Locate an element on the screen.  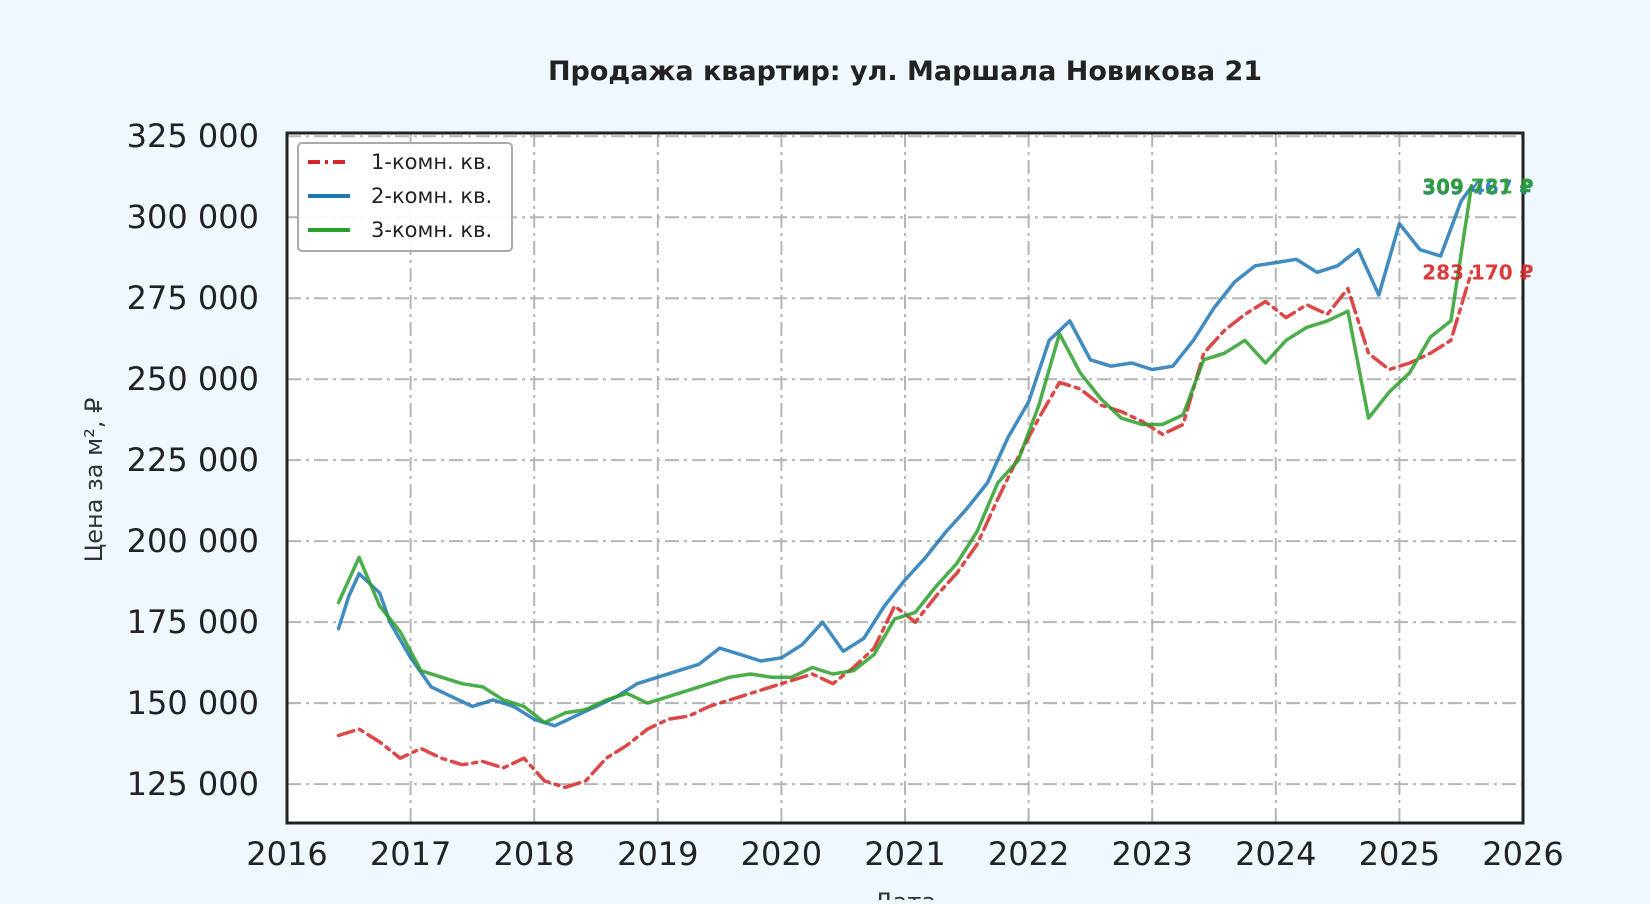
x-tick-label: 2023 is located at coordinates (1151, 854).